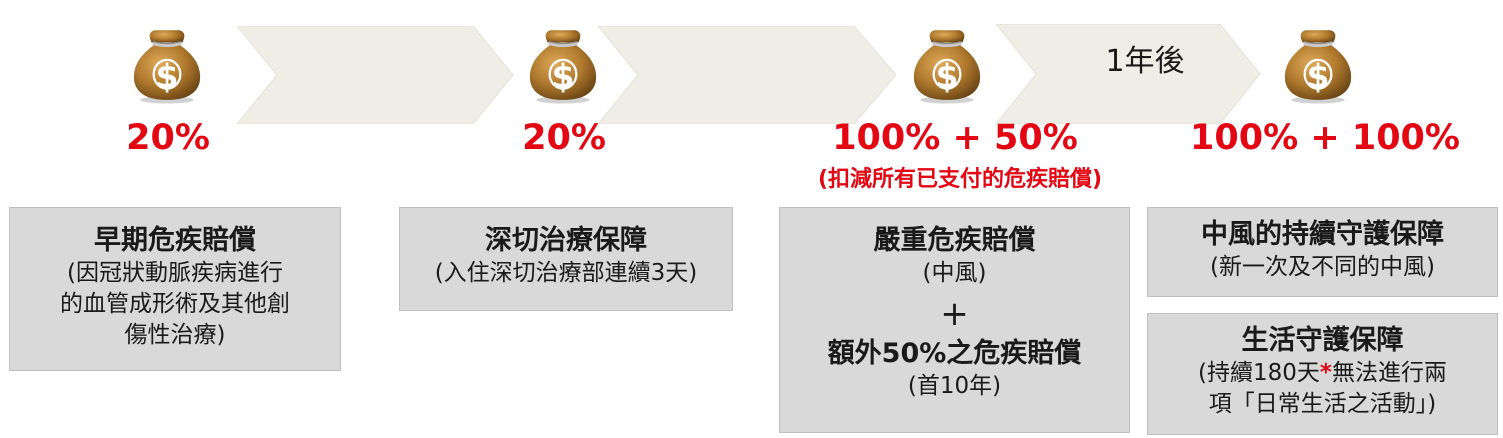  What do you see at coordinates (1322, 234) in the screenshot?
I see `box-title: 中風的持續守護保障` at bounding box center [1322, 234].